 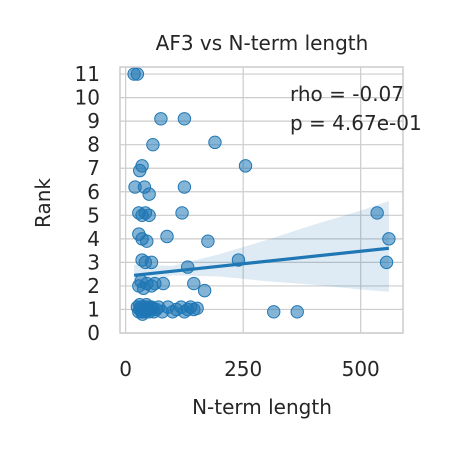 What do you see at coordinates (347, 94) in the screenshot?
I see `rho-annotation: rho = -0.07` at bounding box center [347, 94].